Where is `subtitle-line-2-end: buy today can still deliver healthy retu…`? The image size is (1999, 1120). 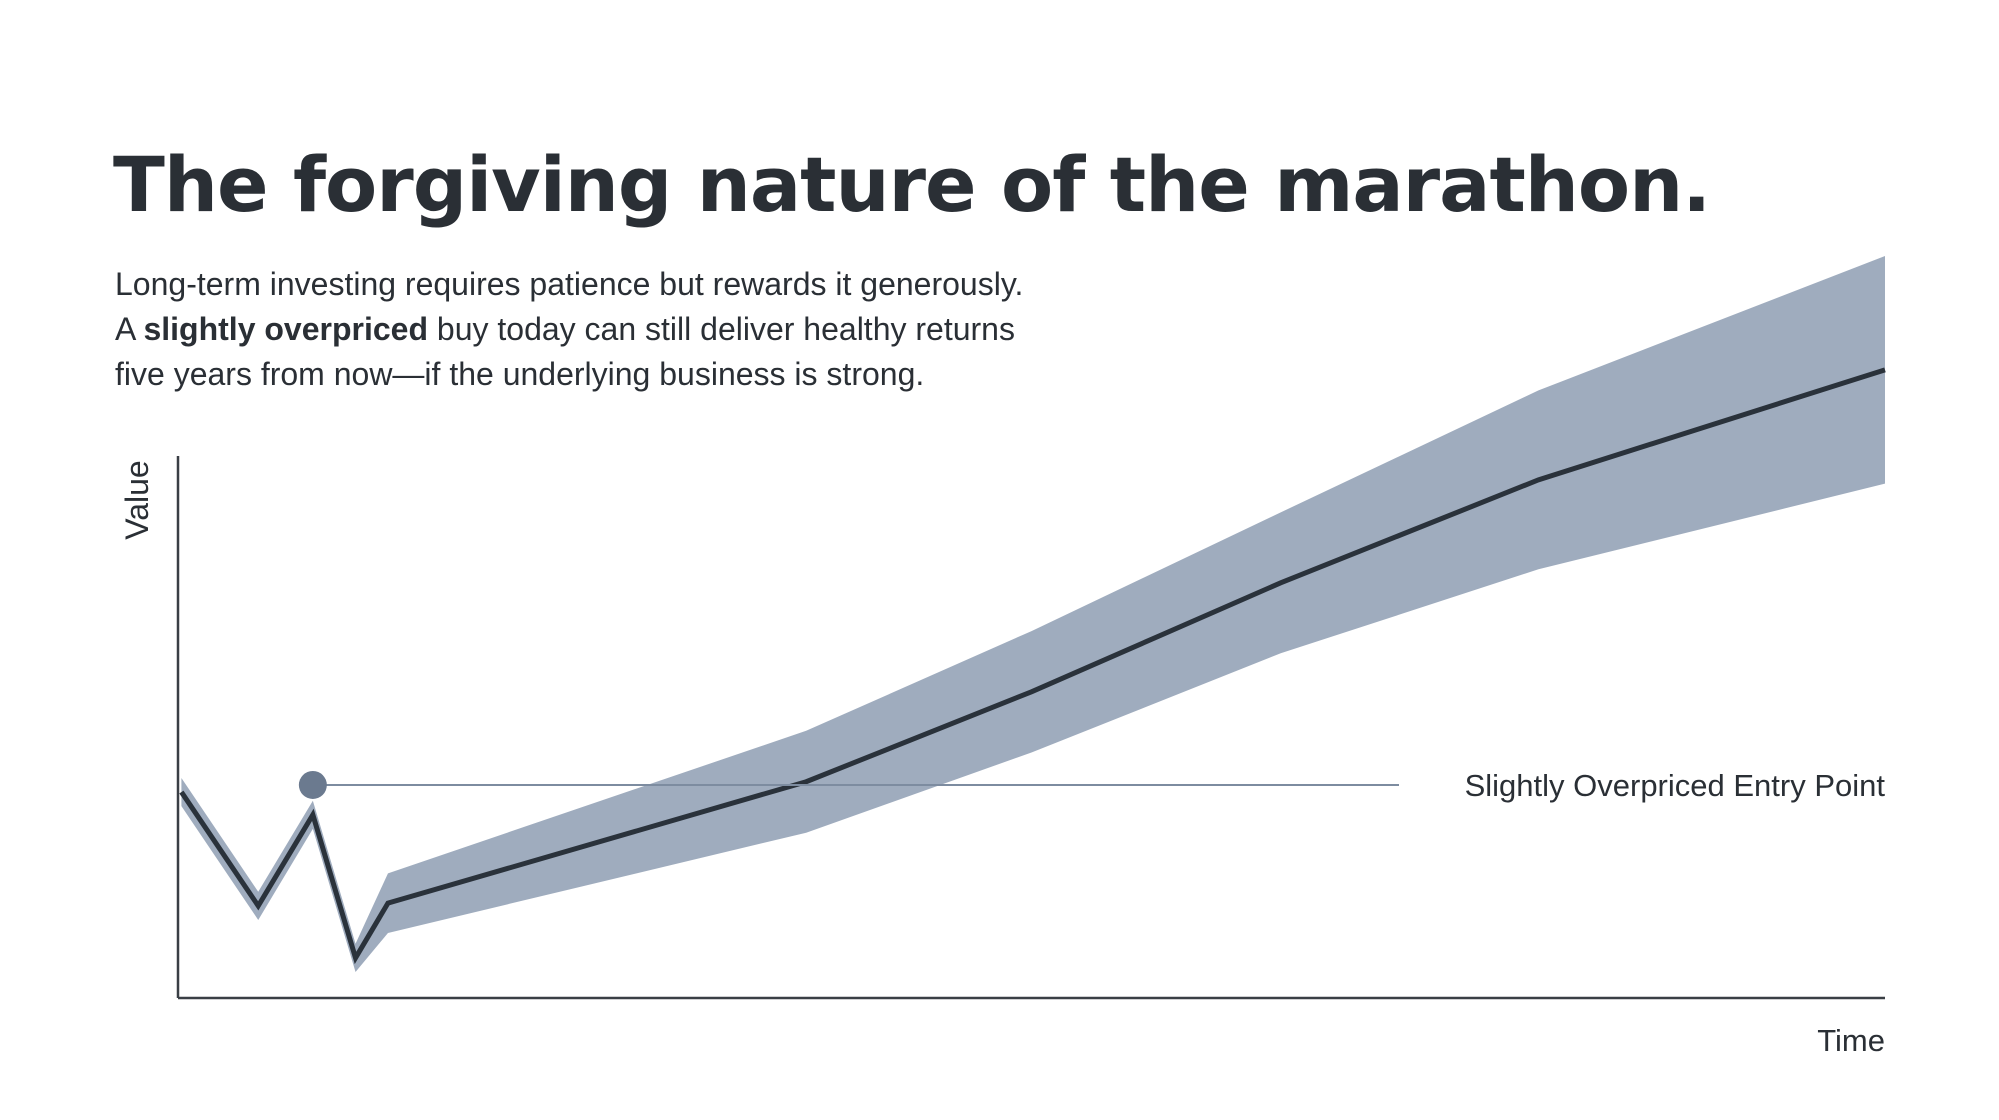
subtitle-line-2-end: buy today can still deliver healthy retu… is located at coordinates (721, 329).